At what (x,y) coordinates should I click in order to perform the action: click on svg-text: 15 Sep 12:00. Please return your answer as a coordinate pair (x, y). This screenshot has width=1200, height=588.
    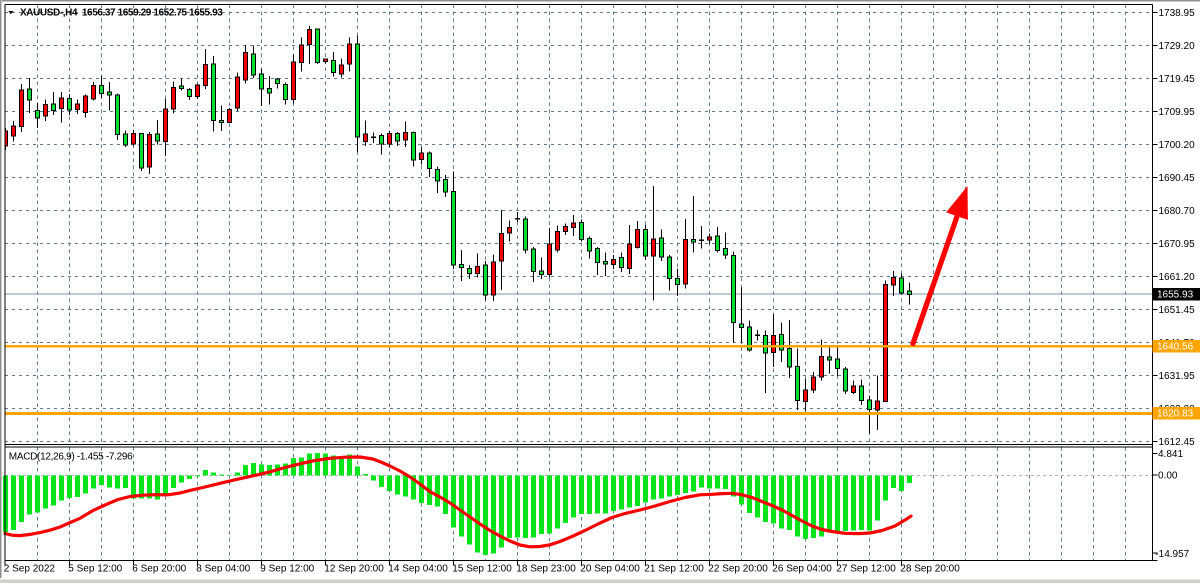
    Looking at the image, I should click on (482, 569).